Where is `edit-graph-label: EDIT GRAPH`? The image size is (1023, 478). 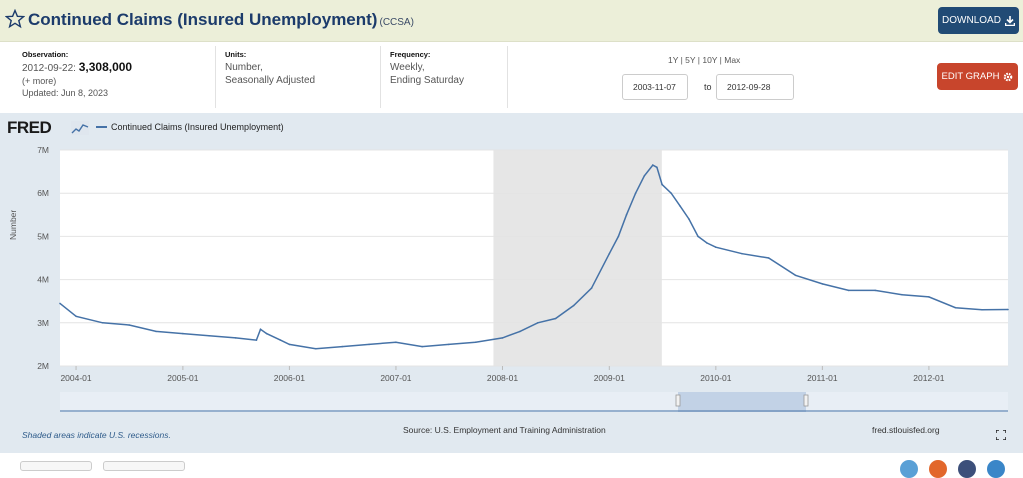
edit-graph-label: EDIT GRAPH is located at coordinates (970, 76).